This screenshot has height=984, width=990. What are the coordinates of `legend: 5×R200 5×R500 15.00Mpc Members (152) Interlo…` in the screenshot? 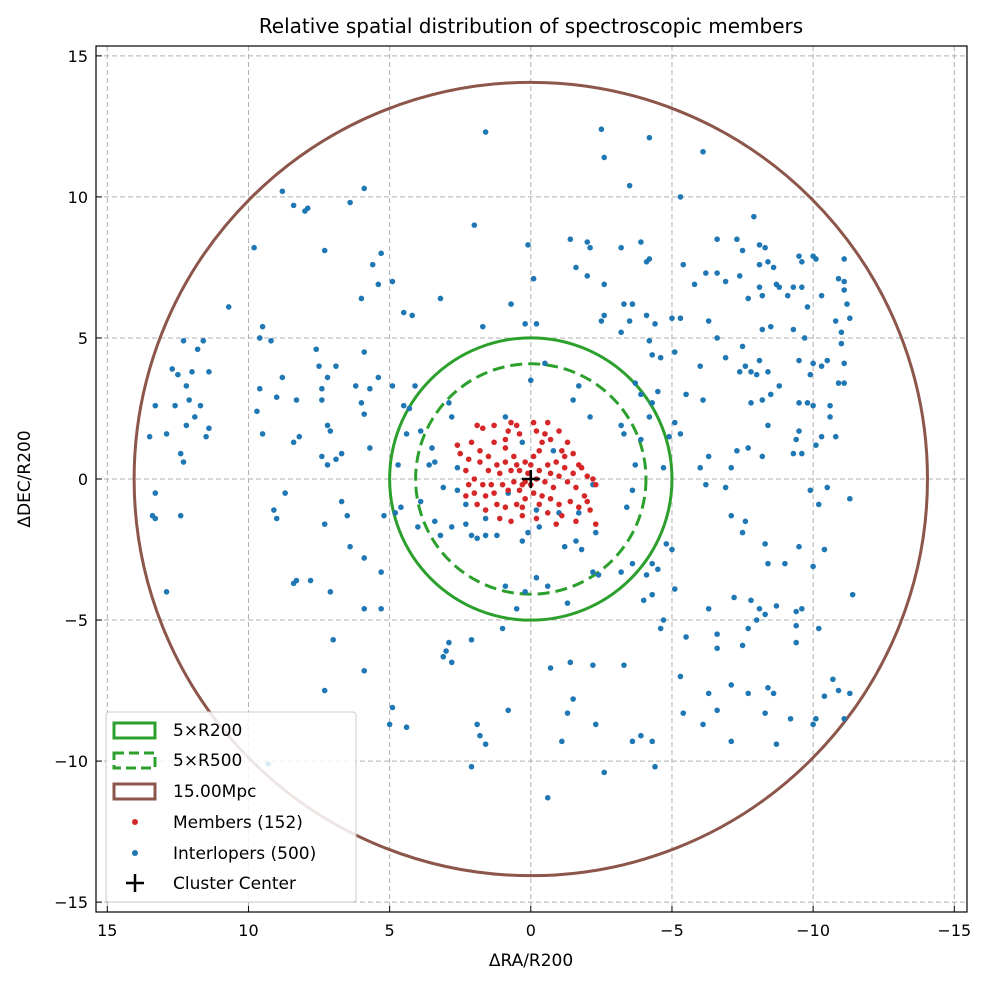 It's located at (231, 807).